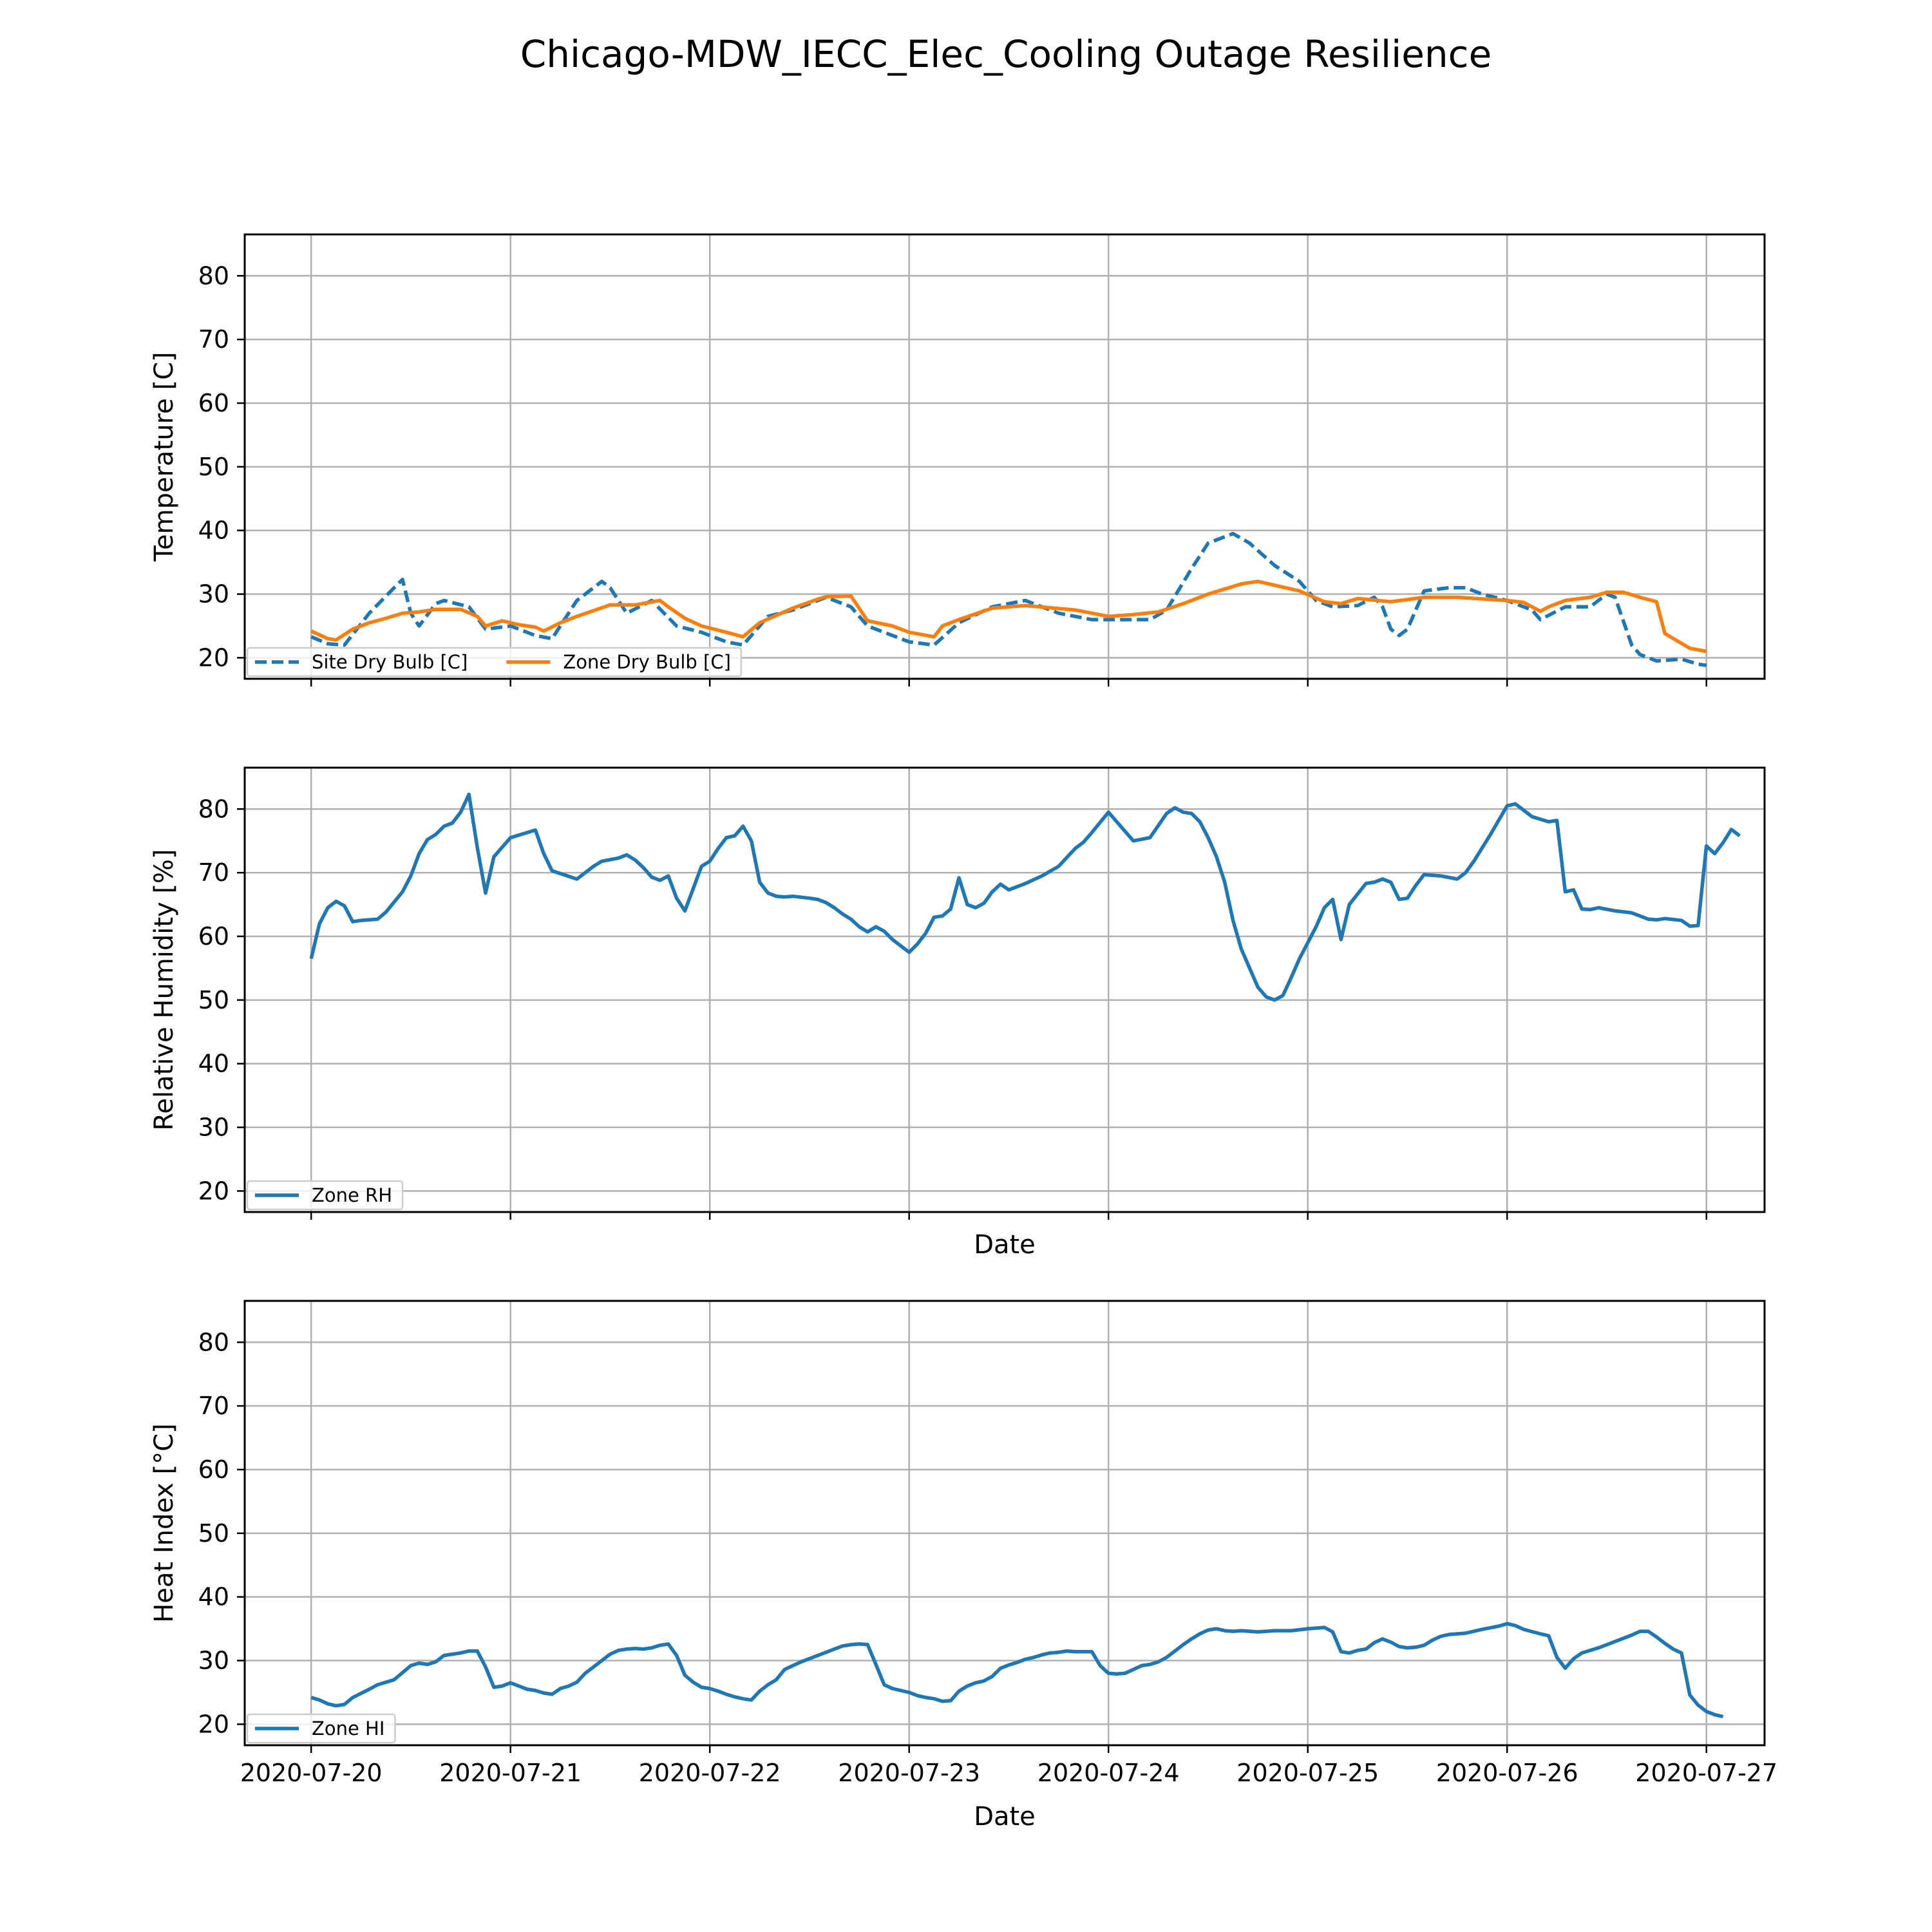  What do you see at coordinates (164, 989) in the screenshot?
I see `y-axis-label: Relative Humidity [%]` at bounding box center [164, 989].